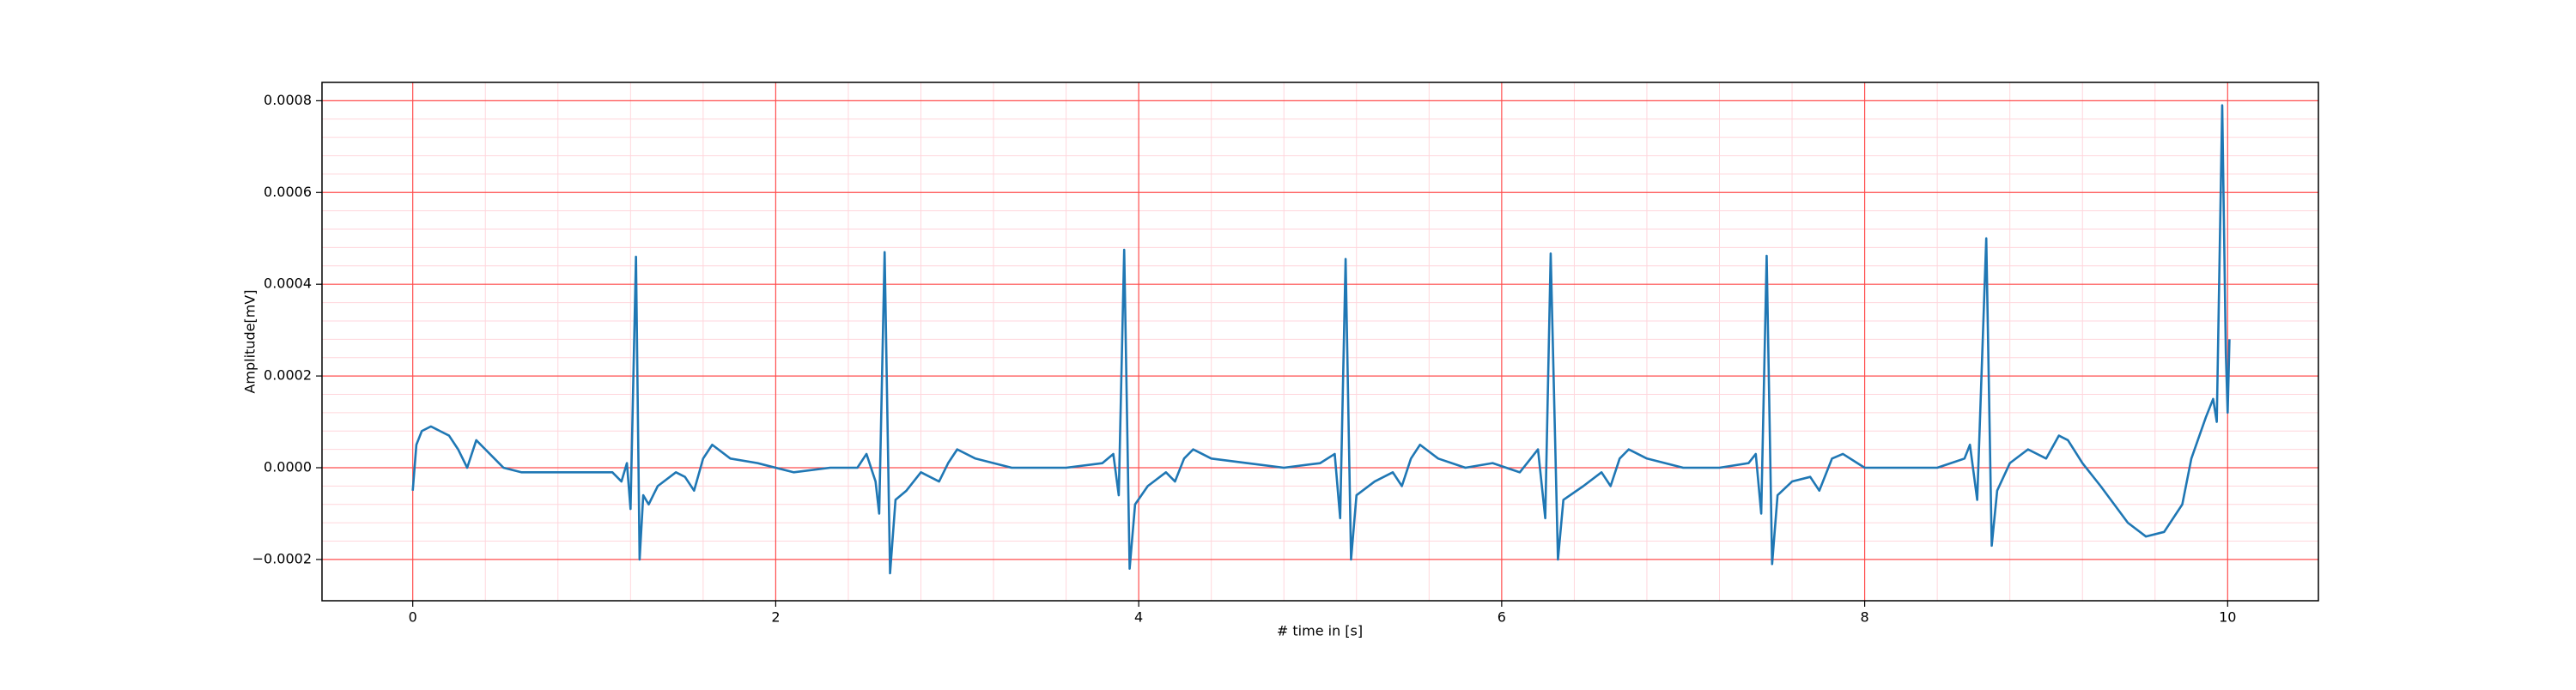  What do you see at coordinates (413, 617) in the screenshot?
I see `x-tick-label: 0` at bounding box center [413, 617].